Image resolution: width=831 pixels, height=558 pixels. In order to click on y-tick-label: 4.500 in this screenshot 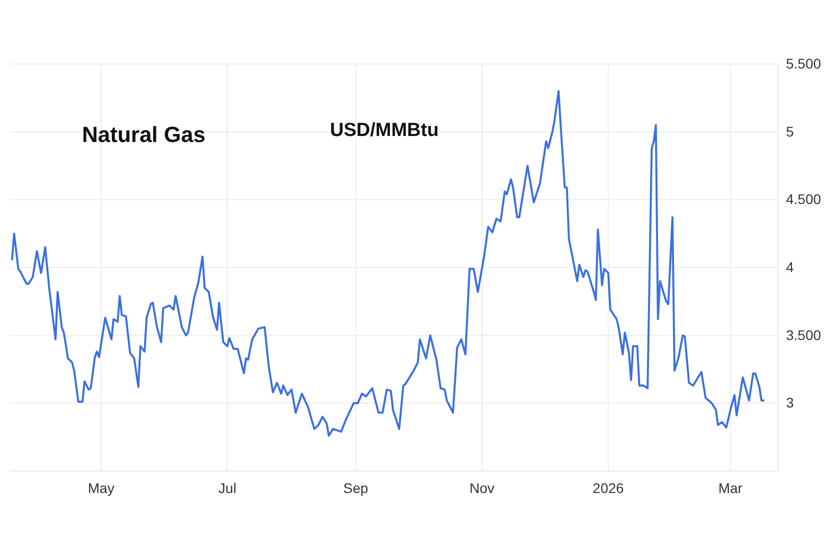, I will do `click(804, 199)`.